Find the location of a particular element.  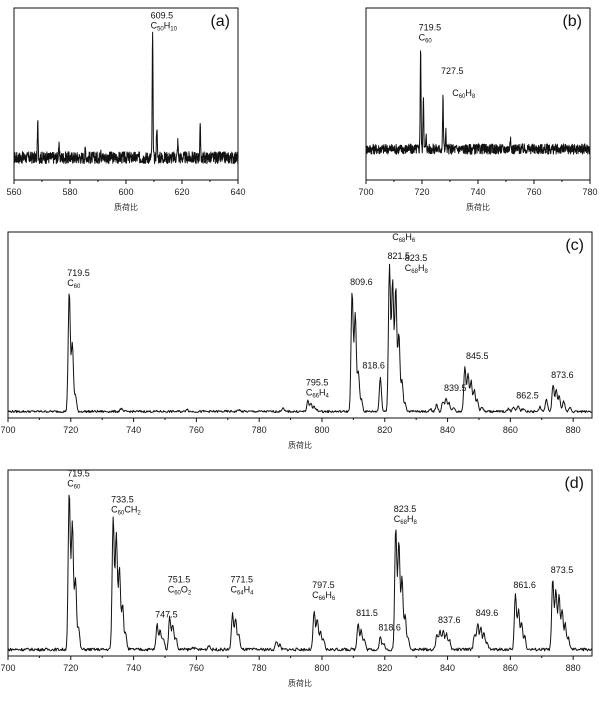

peak-annotation: 873.5 is located at coordinates (562, 570).